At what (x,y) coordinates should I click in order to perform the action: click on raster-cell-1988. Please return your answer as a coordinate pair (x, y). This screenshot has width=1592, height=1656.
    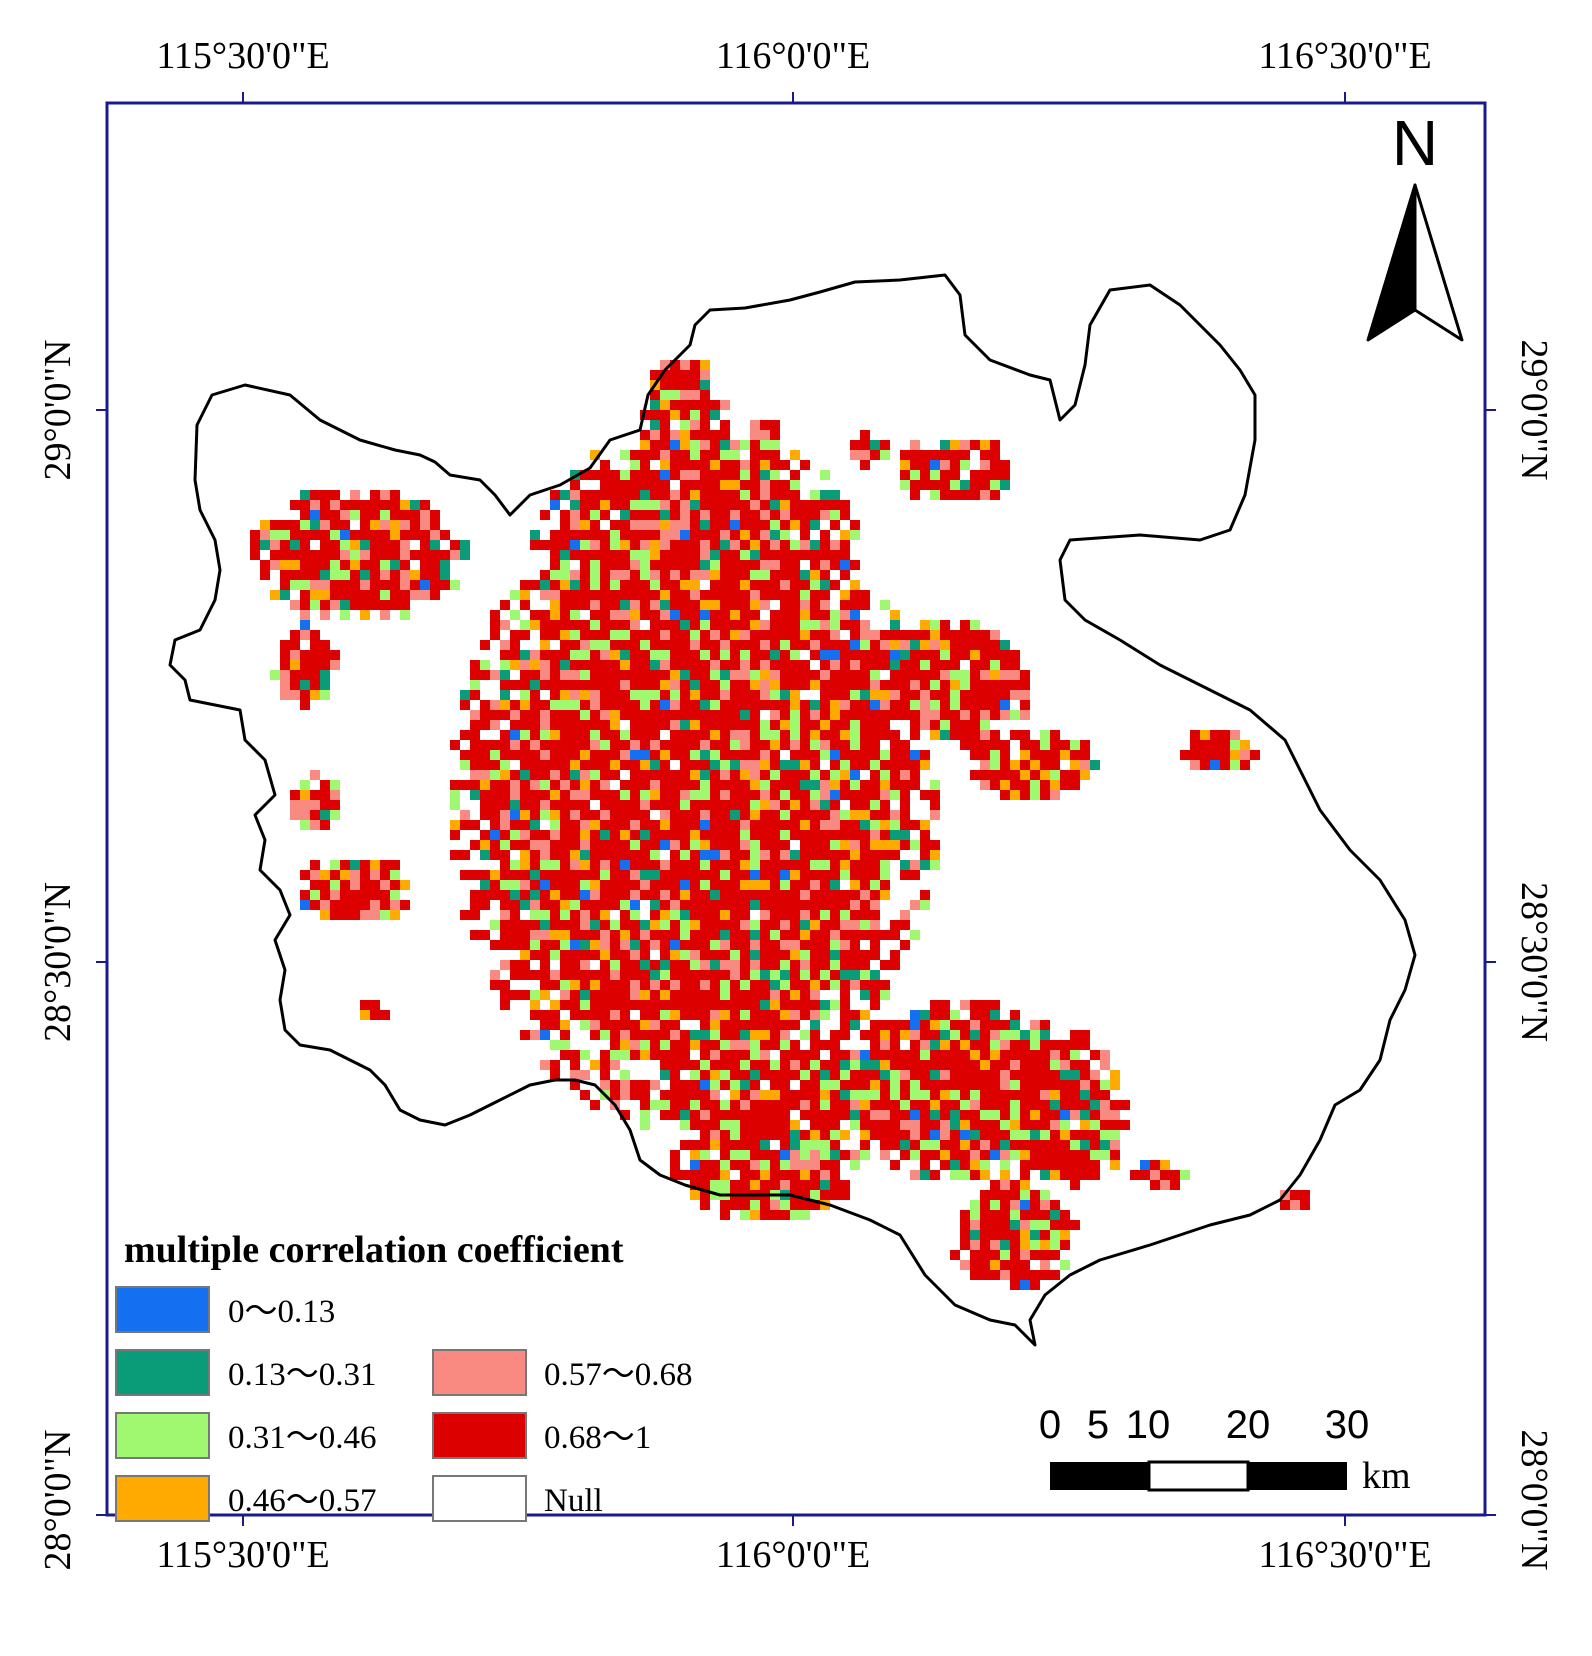
    Looking at the image, I should click on (615, 835).